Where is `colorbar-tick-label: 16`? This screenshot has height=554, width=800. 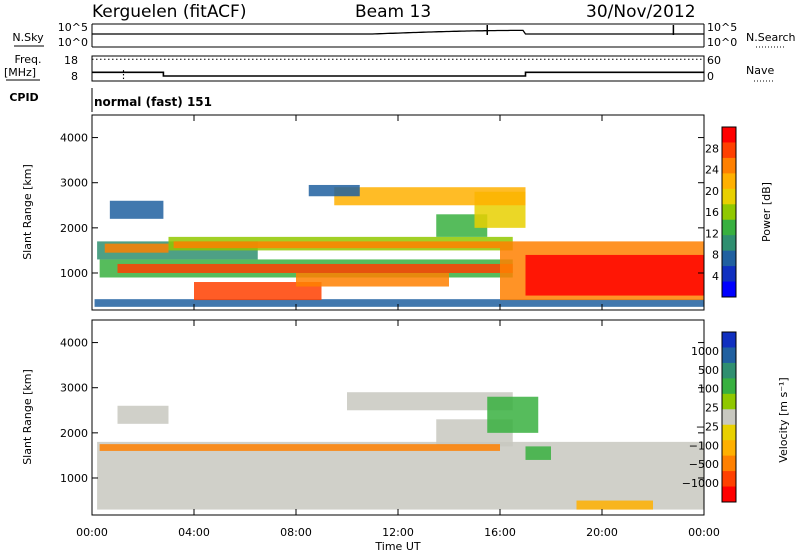
colorbar-tick-label: 16 is located at coordinates (712, 212).